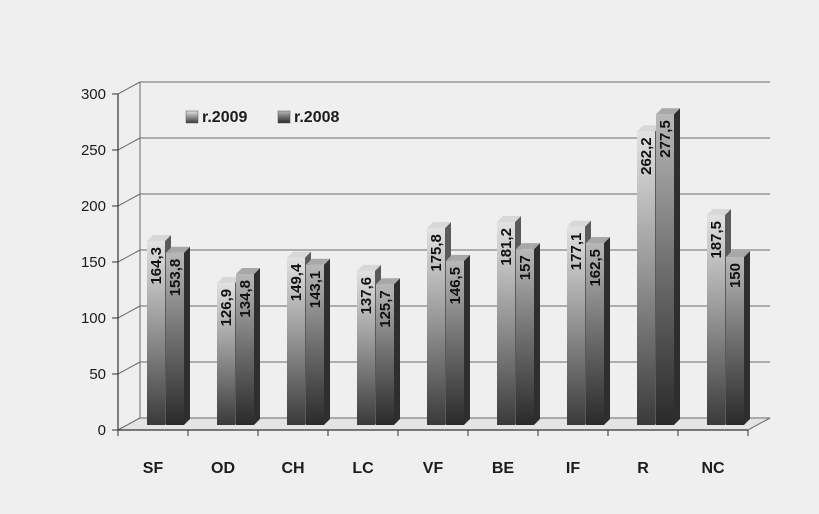 This screenshot has width=819, height=514. I want to click on bar-r.2009-OD, so click(226, 353).